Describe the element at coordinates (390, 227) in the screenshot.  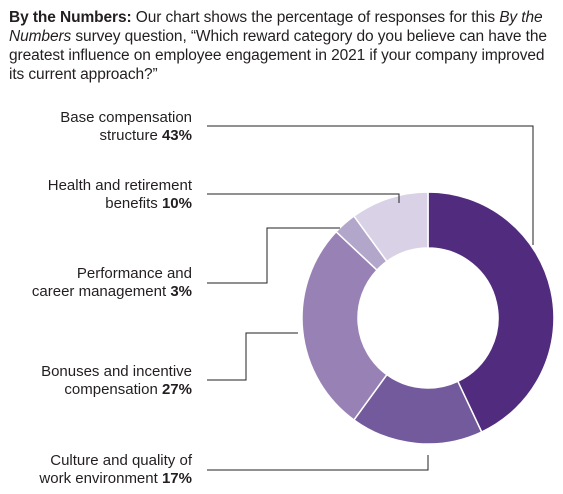
I see `slice-health-and-retirement-benefits` at that location.